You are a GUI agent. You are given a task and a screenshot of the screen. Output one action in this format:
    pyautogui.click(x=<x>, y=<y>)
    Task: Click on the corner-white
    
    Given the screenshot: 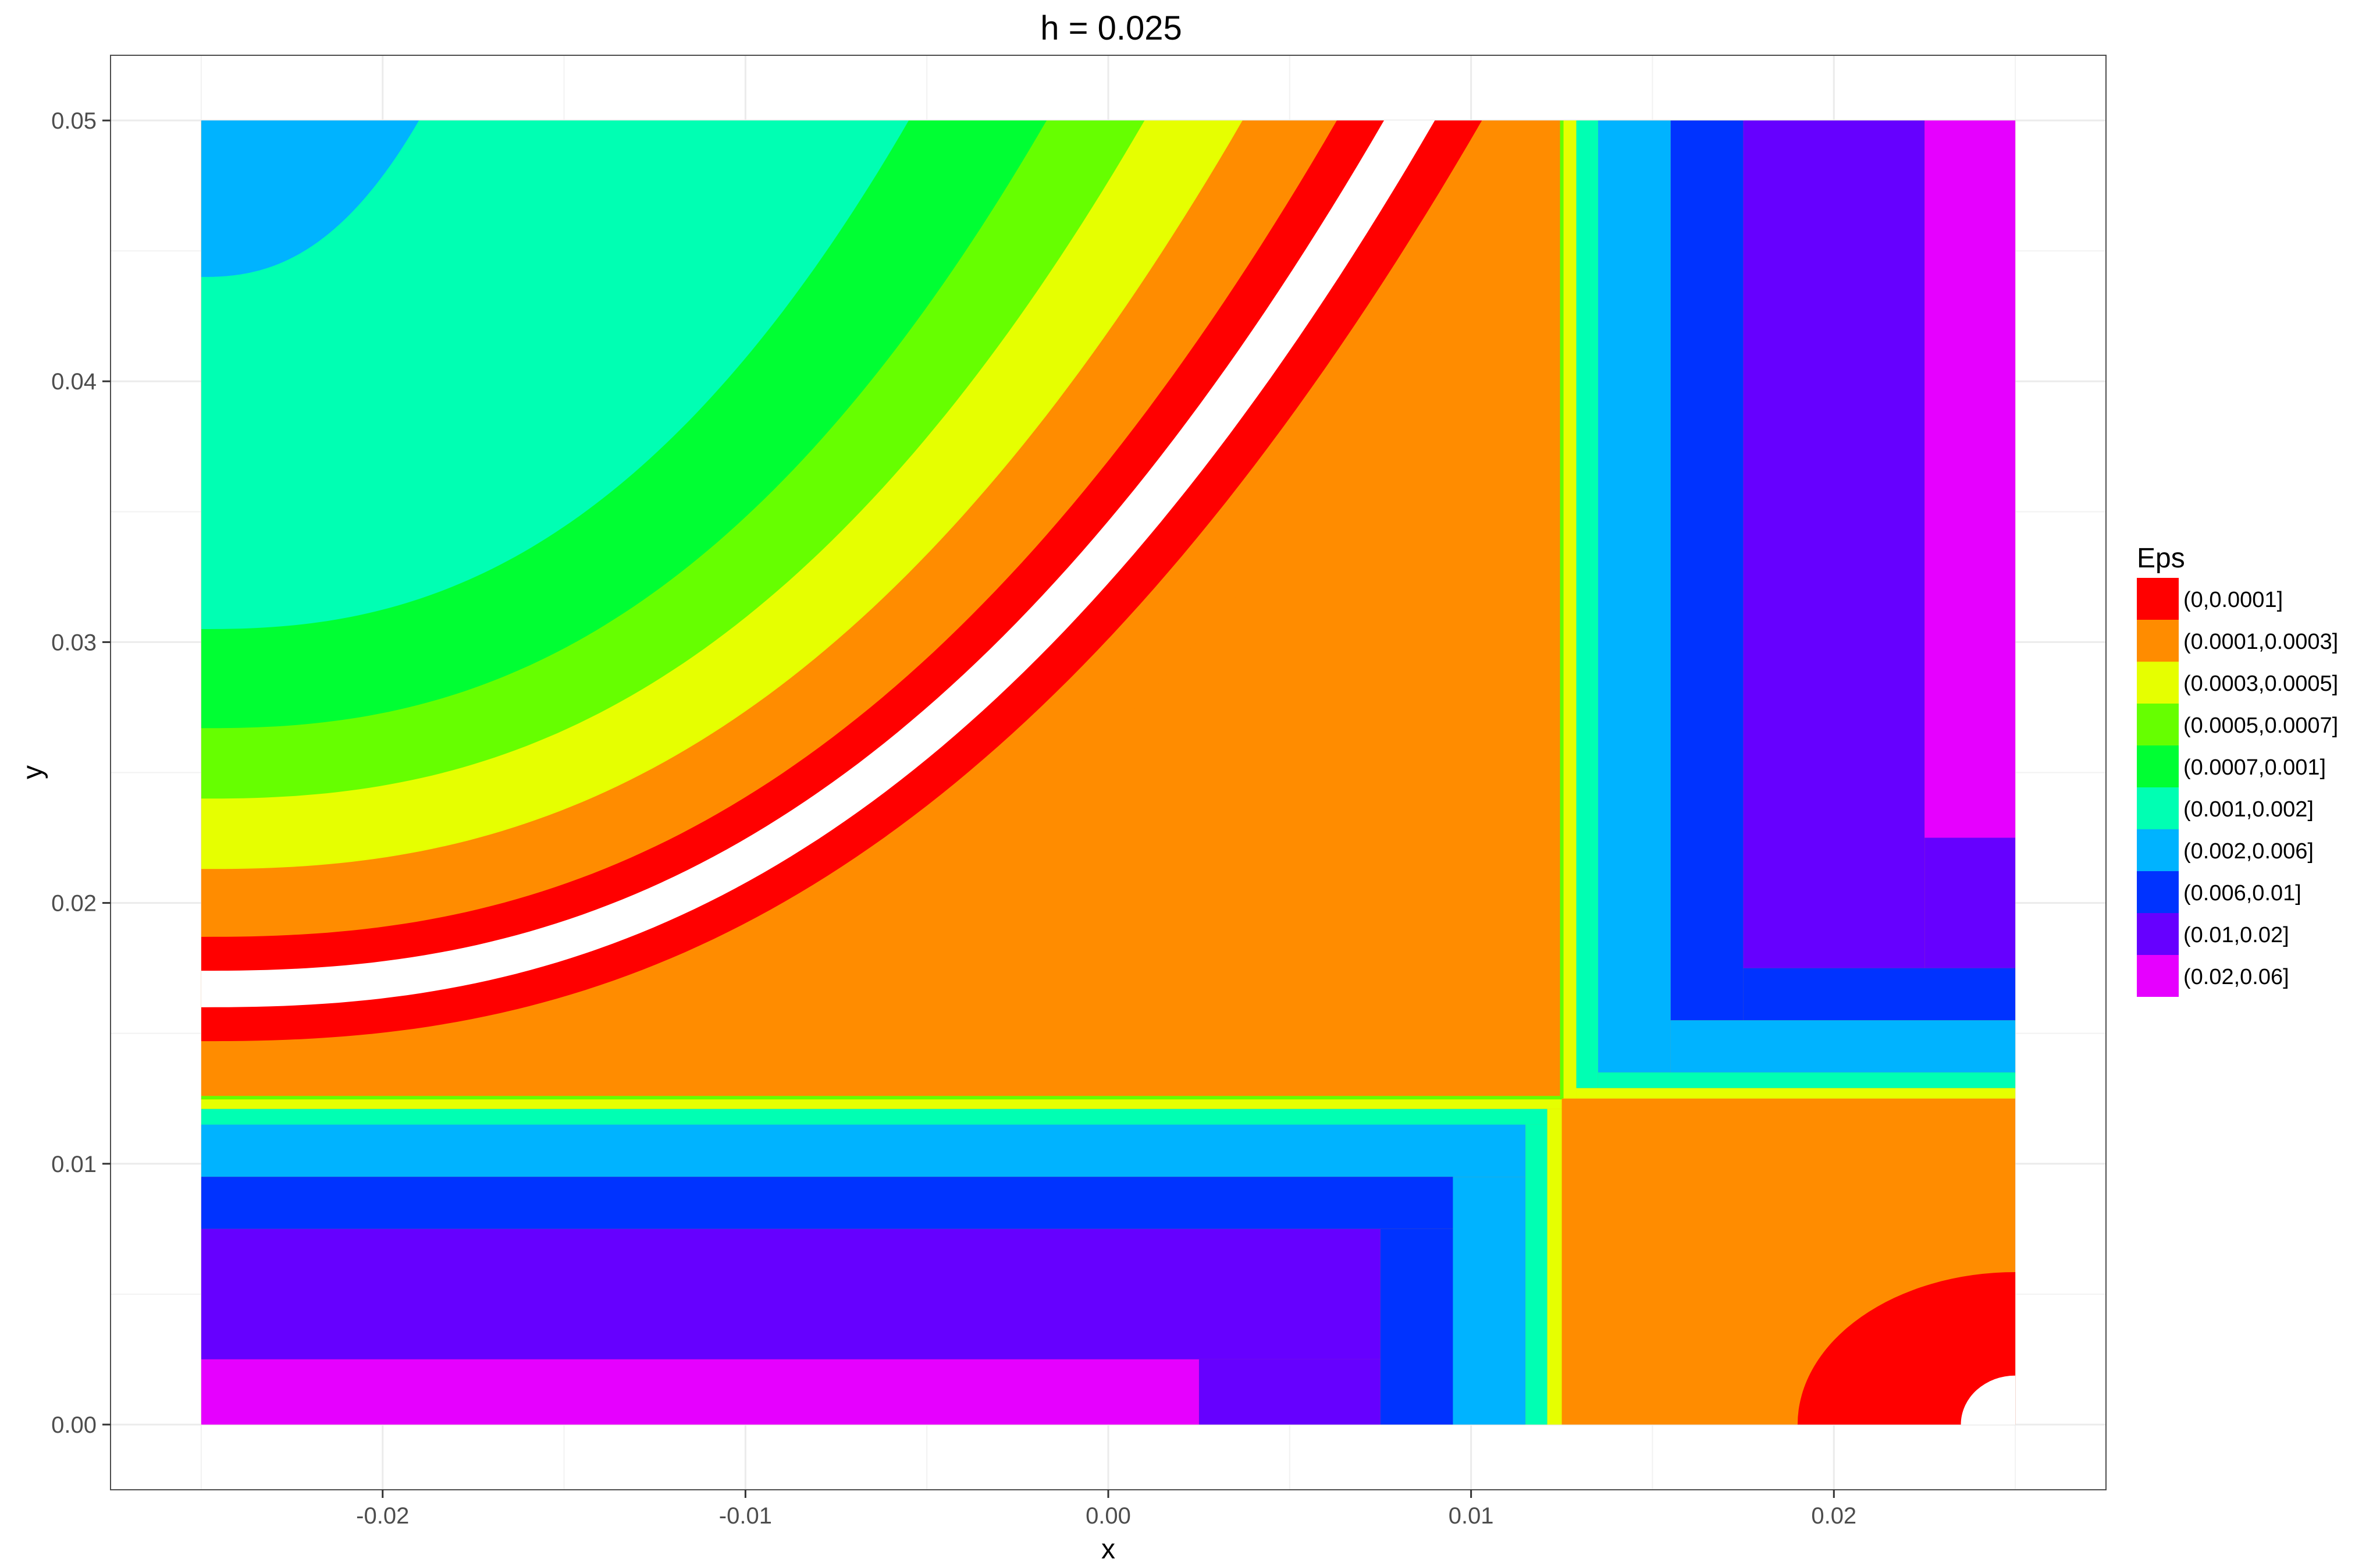 What is the action you would take?
    pyautogui.click(x=1988, y=1400)
    